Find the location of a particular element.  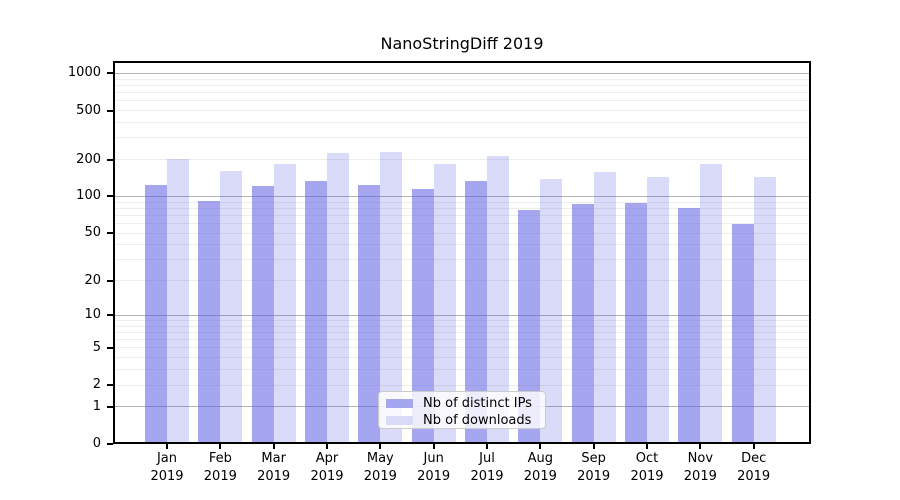

bar-distinct-ips-feb is located at coordinates (209, 322).